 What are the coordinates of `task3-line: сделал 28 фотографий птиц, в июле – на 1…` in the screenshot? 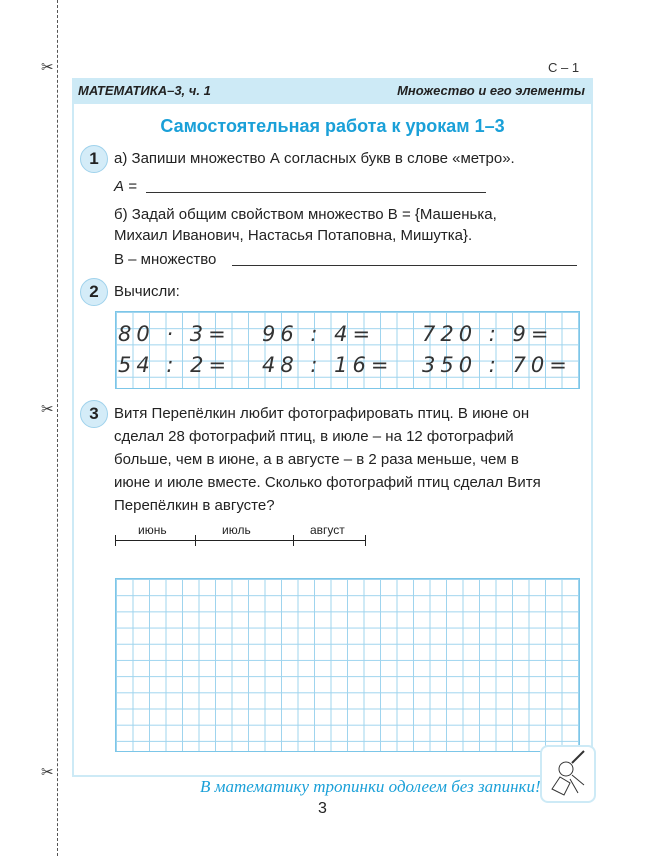 It's located at (314, 436).